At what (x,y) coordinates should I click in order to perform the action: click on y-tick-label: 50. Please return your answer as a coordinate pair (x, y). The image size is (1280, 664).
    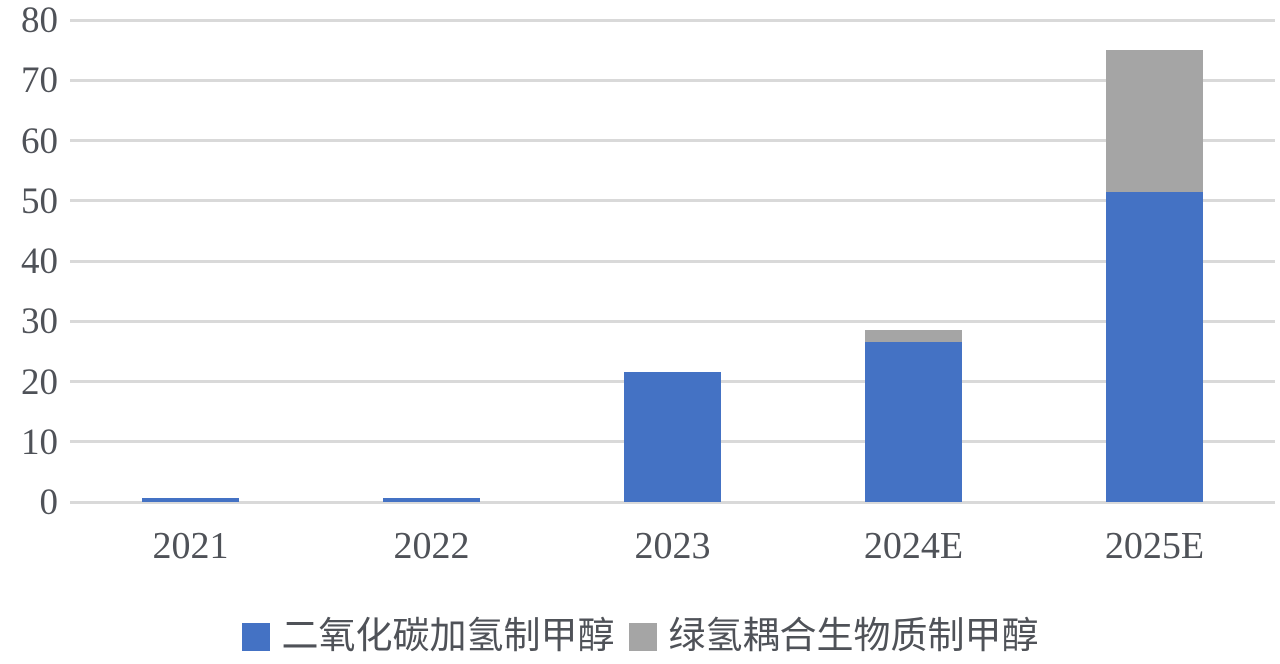
    Looking at the image, I should click on (39, 201).